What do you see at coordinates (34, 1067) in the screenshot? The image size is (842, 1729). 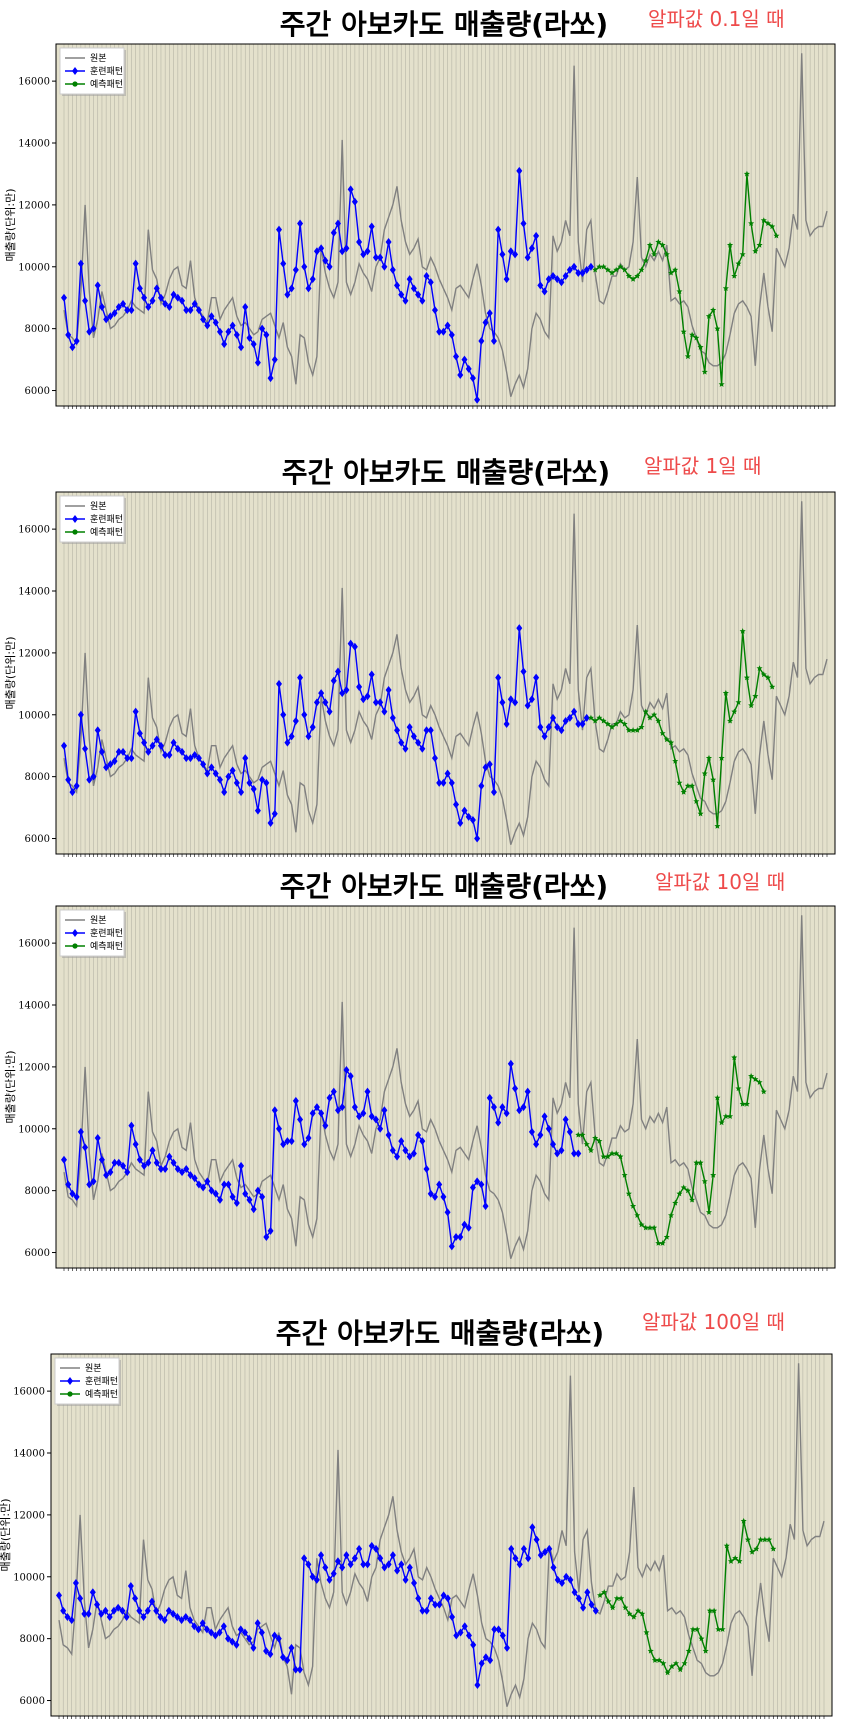 I see `y-tick-label: 12000` at bounding box center [34, 1067].